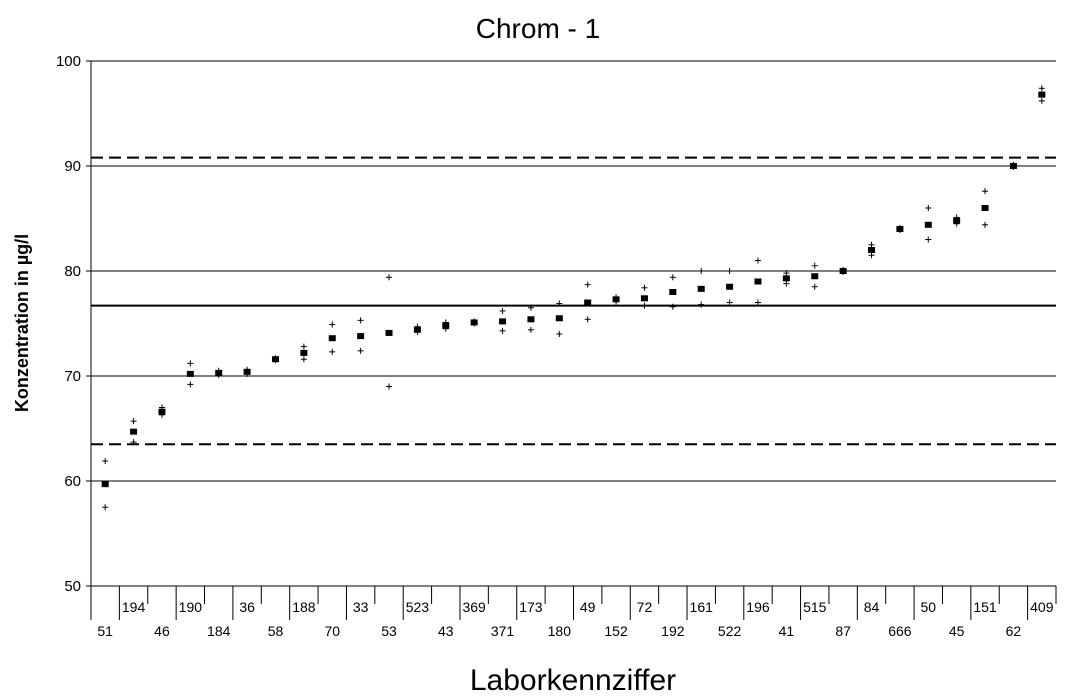 Image resolution: width=1076 pixels, height=698 pixels. Describe the element at coordinates (72, 586) in the screenshot. I see `y-tick-label: 50` at that location.